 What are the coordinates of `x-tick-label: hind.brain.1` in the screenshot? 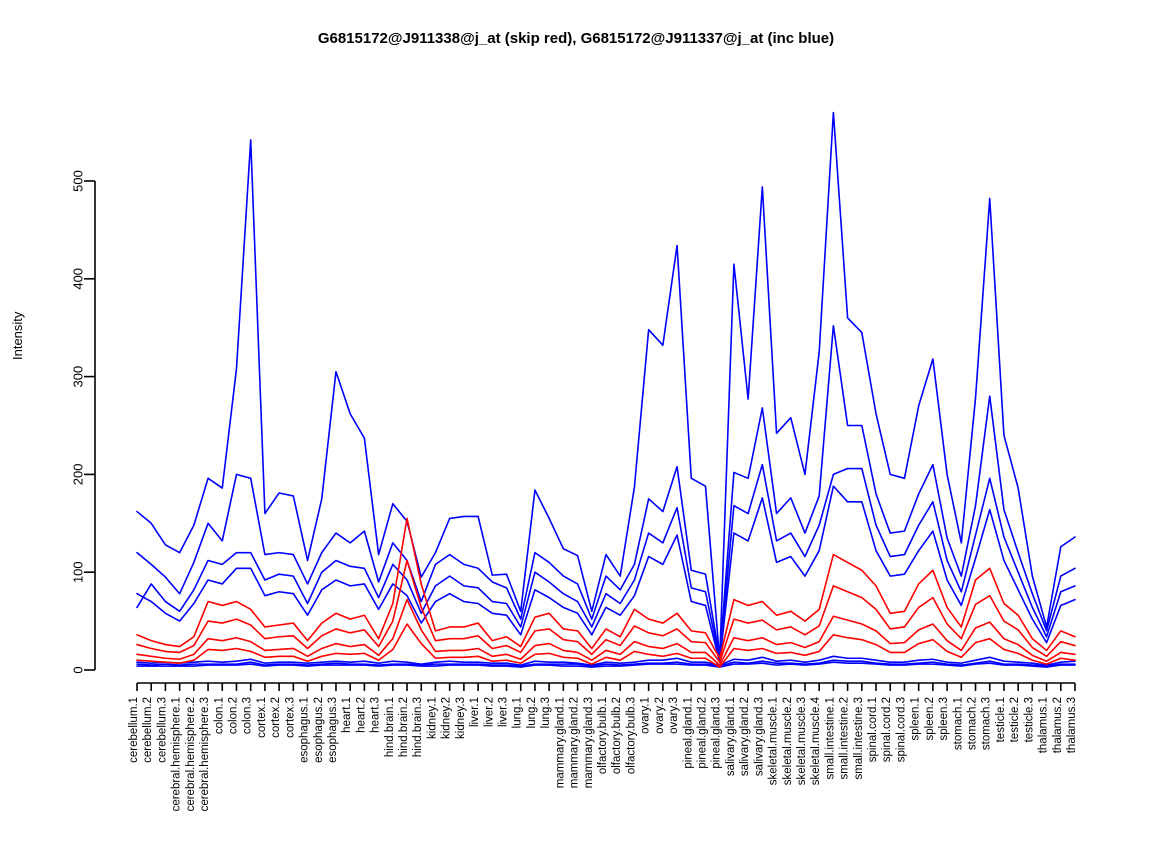 It's located at (390, 727).